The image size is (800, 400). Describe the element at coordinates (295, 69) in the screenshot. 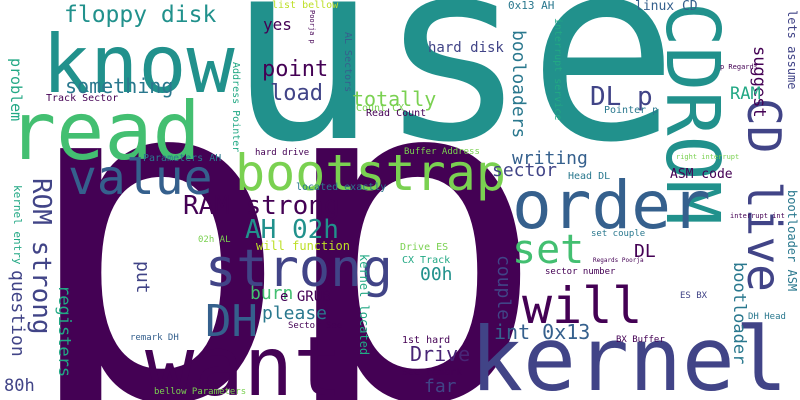

I see `word-point: point` at that location.